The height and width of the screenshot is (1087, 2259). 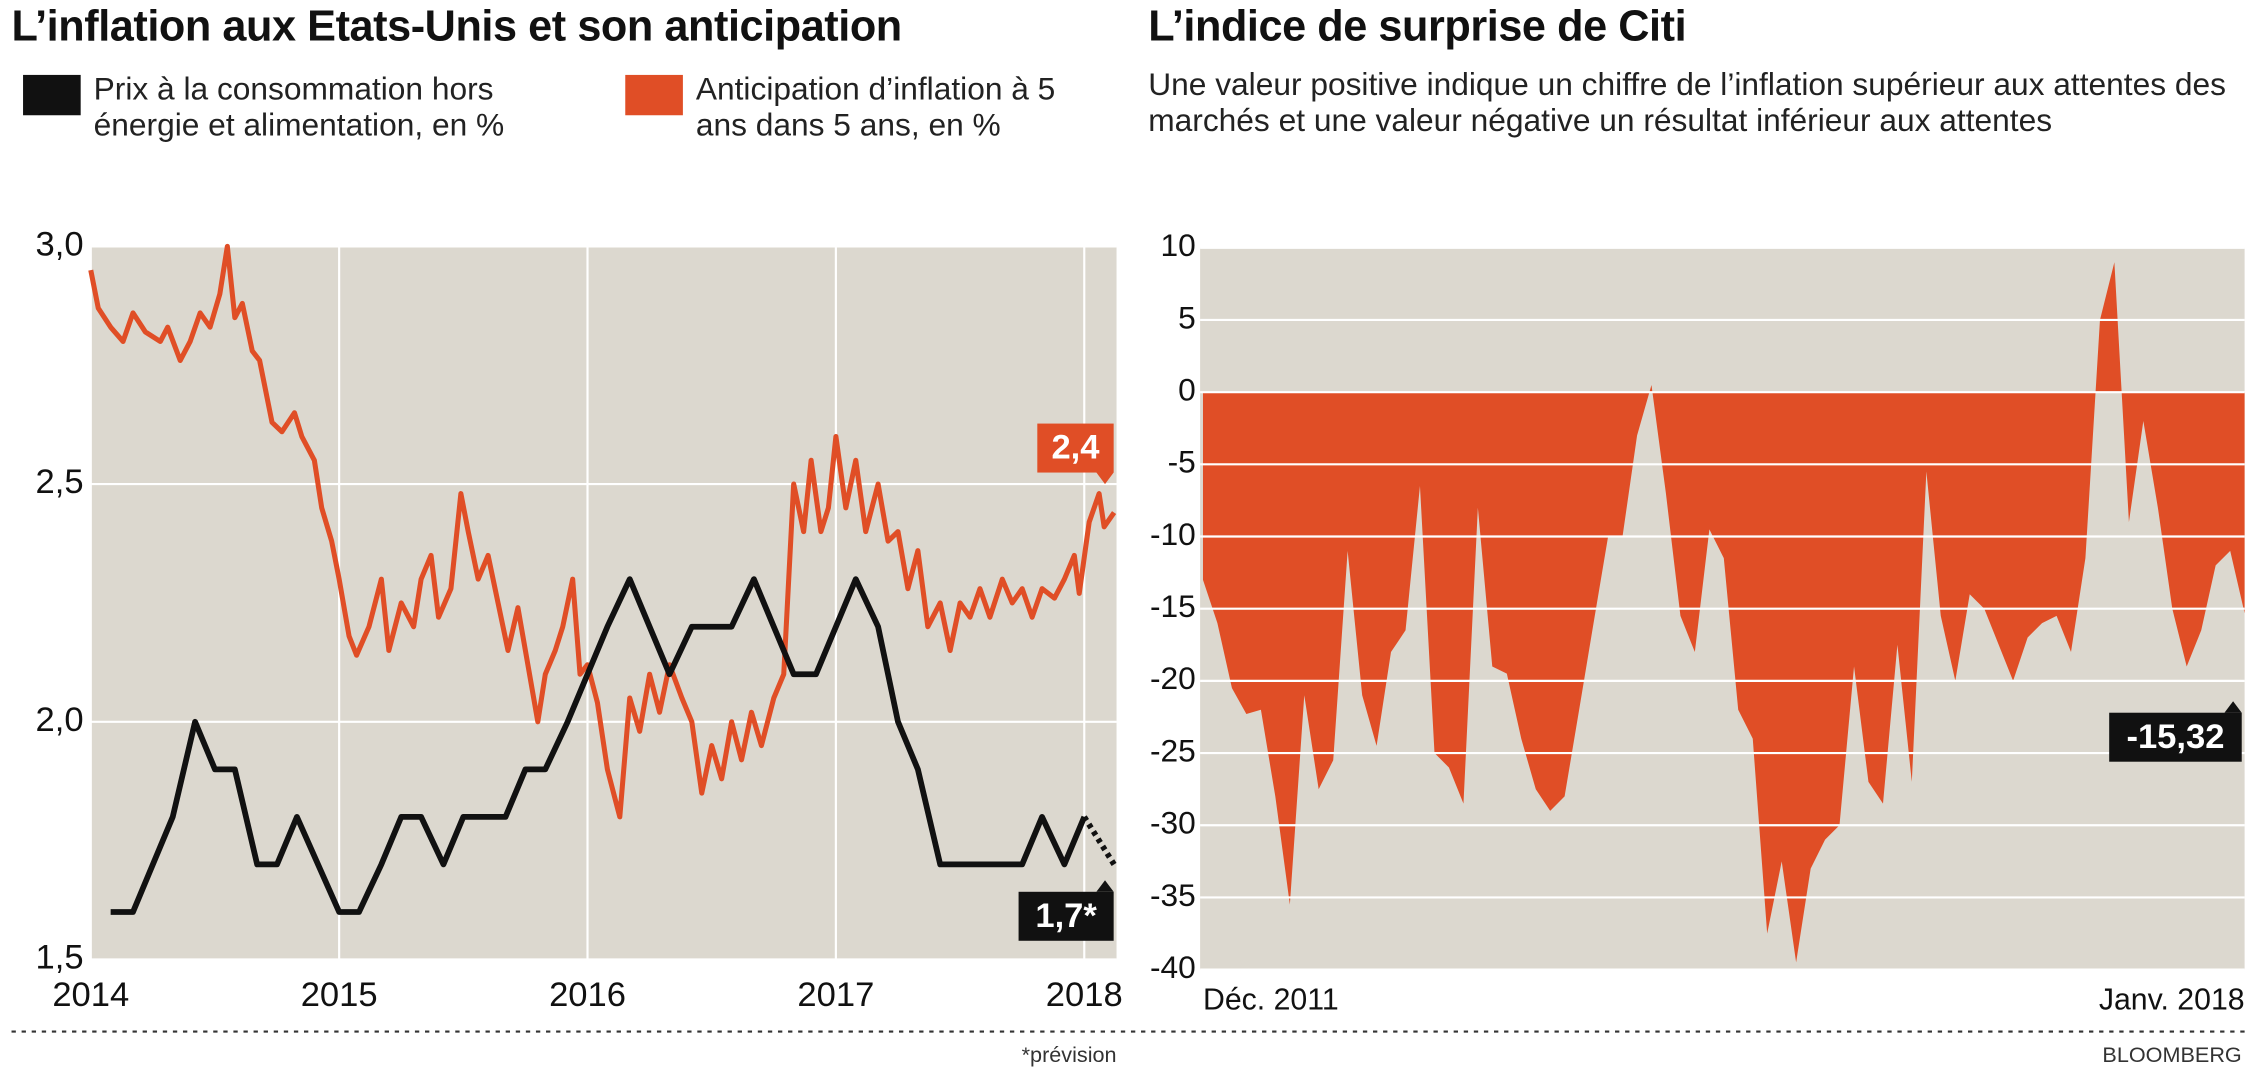 What do you see at coordinates (1417, 26) in the screenshot?
I see `chart-title: L’indice de surprise de Citi` at bounding box center [1417, 26].